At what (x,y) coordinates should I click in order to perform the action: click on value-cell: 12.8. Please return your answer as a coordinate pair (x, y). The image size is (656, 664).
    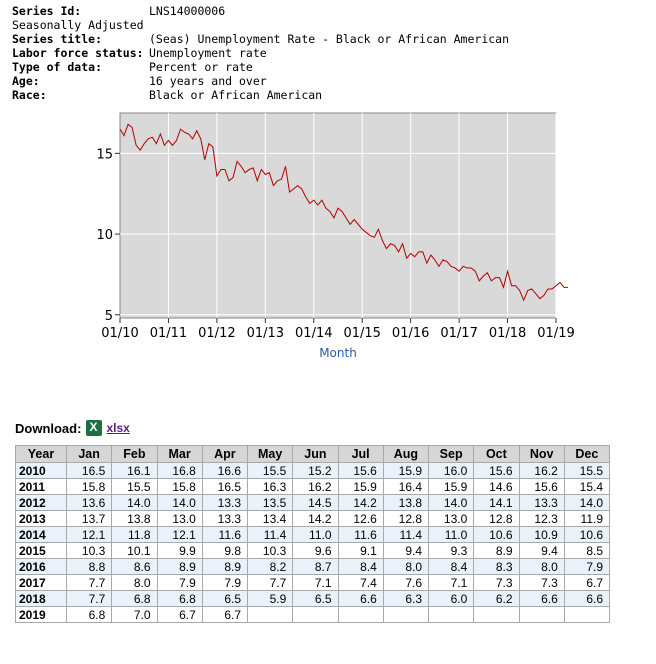
    Looking at the image, I should click on (406, 518).